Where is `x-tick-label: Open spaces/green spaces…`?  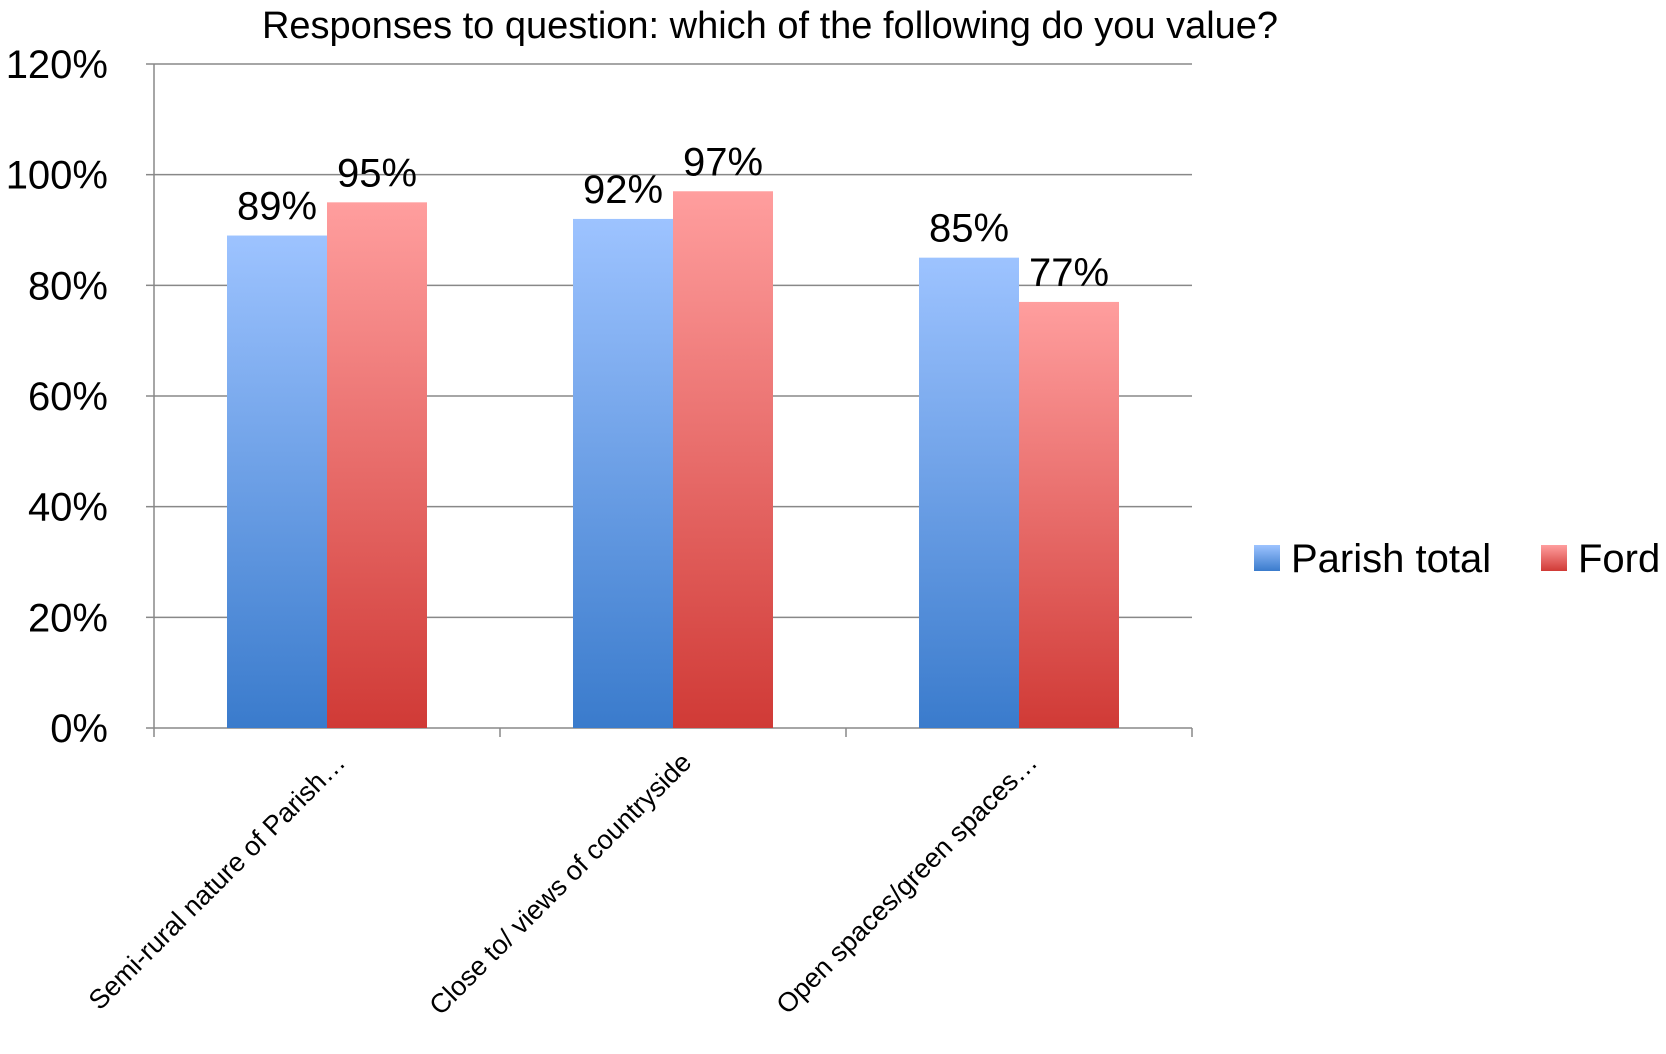 x-tick-label: Open spaces/green spaces… is located at coordinates (906, 883).